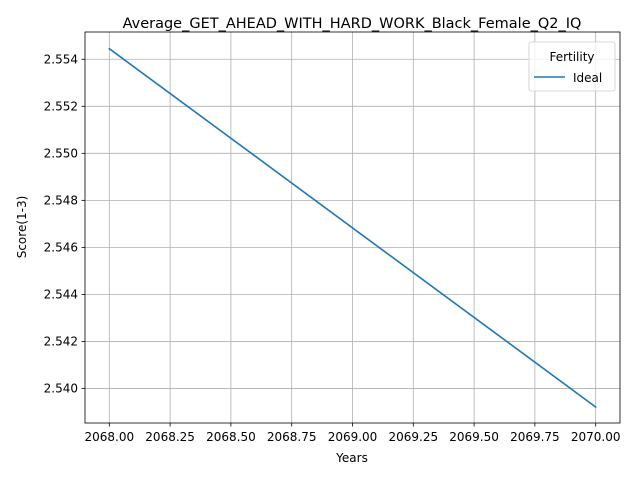  What do you see at coordinates (353, 437) in the screenshot?
I see `x-tick-label: 2069.00` at bounding box center [353, 437].